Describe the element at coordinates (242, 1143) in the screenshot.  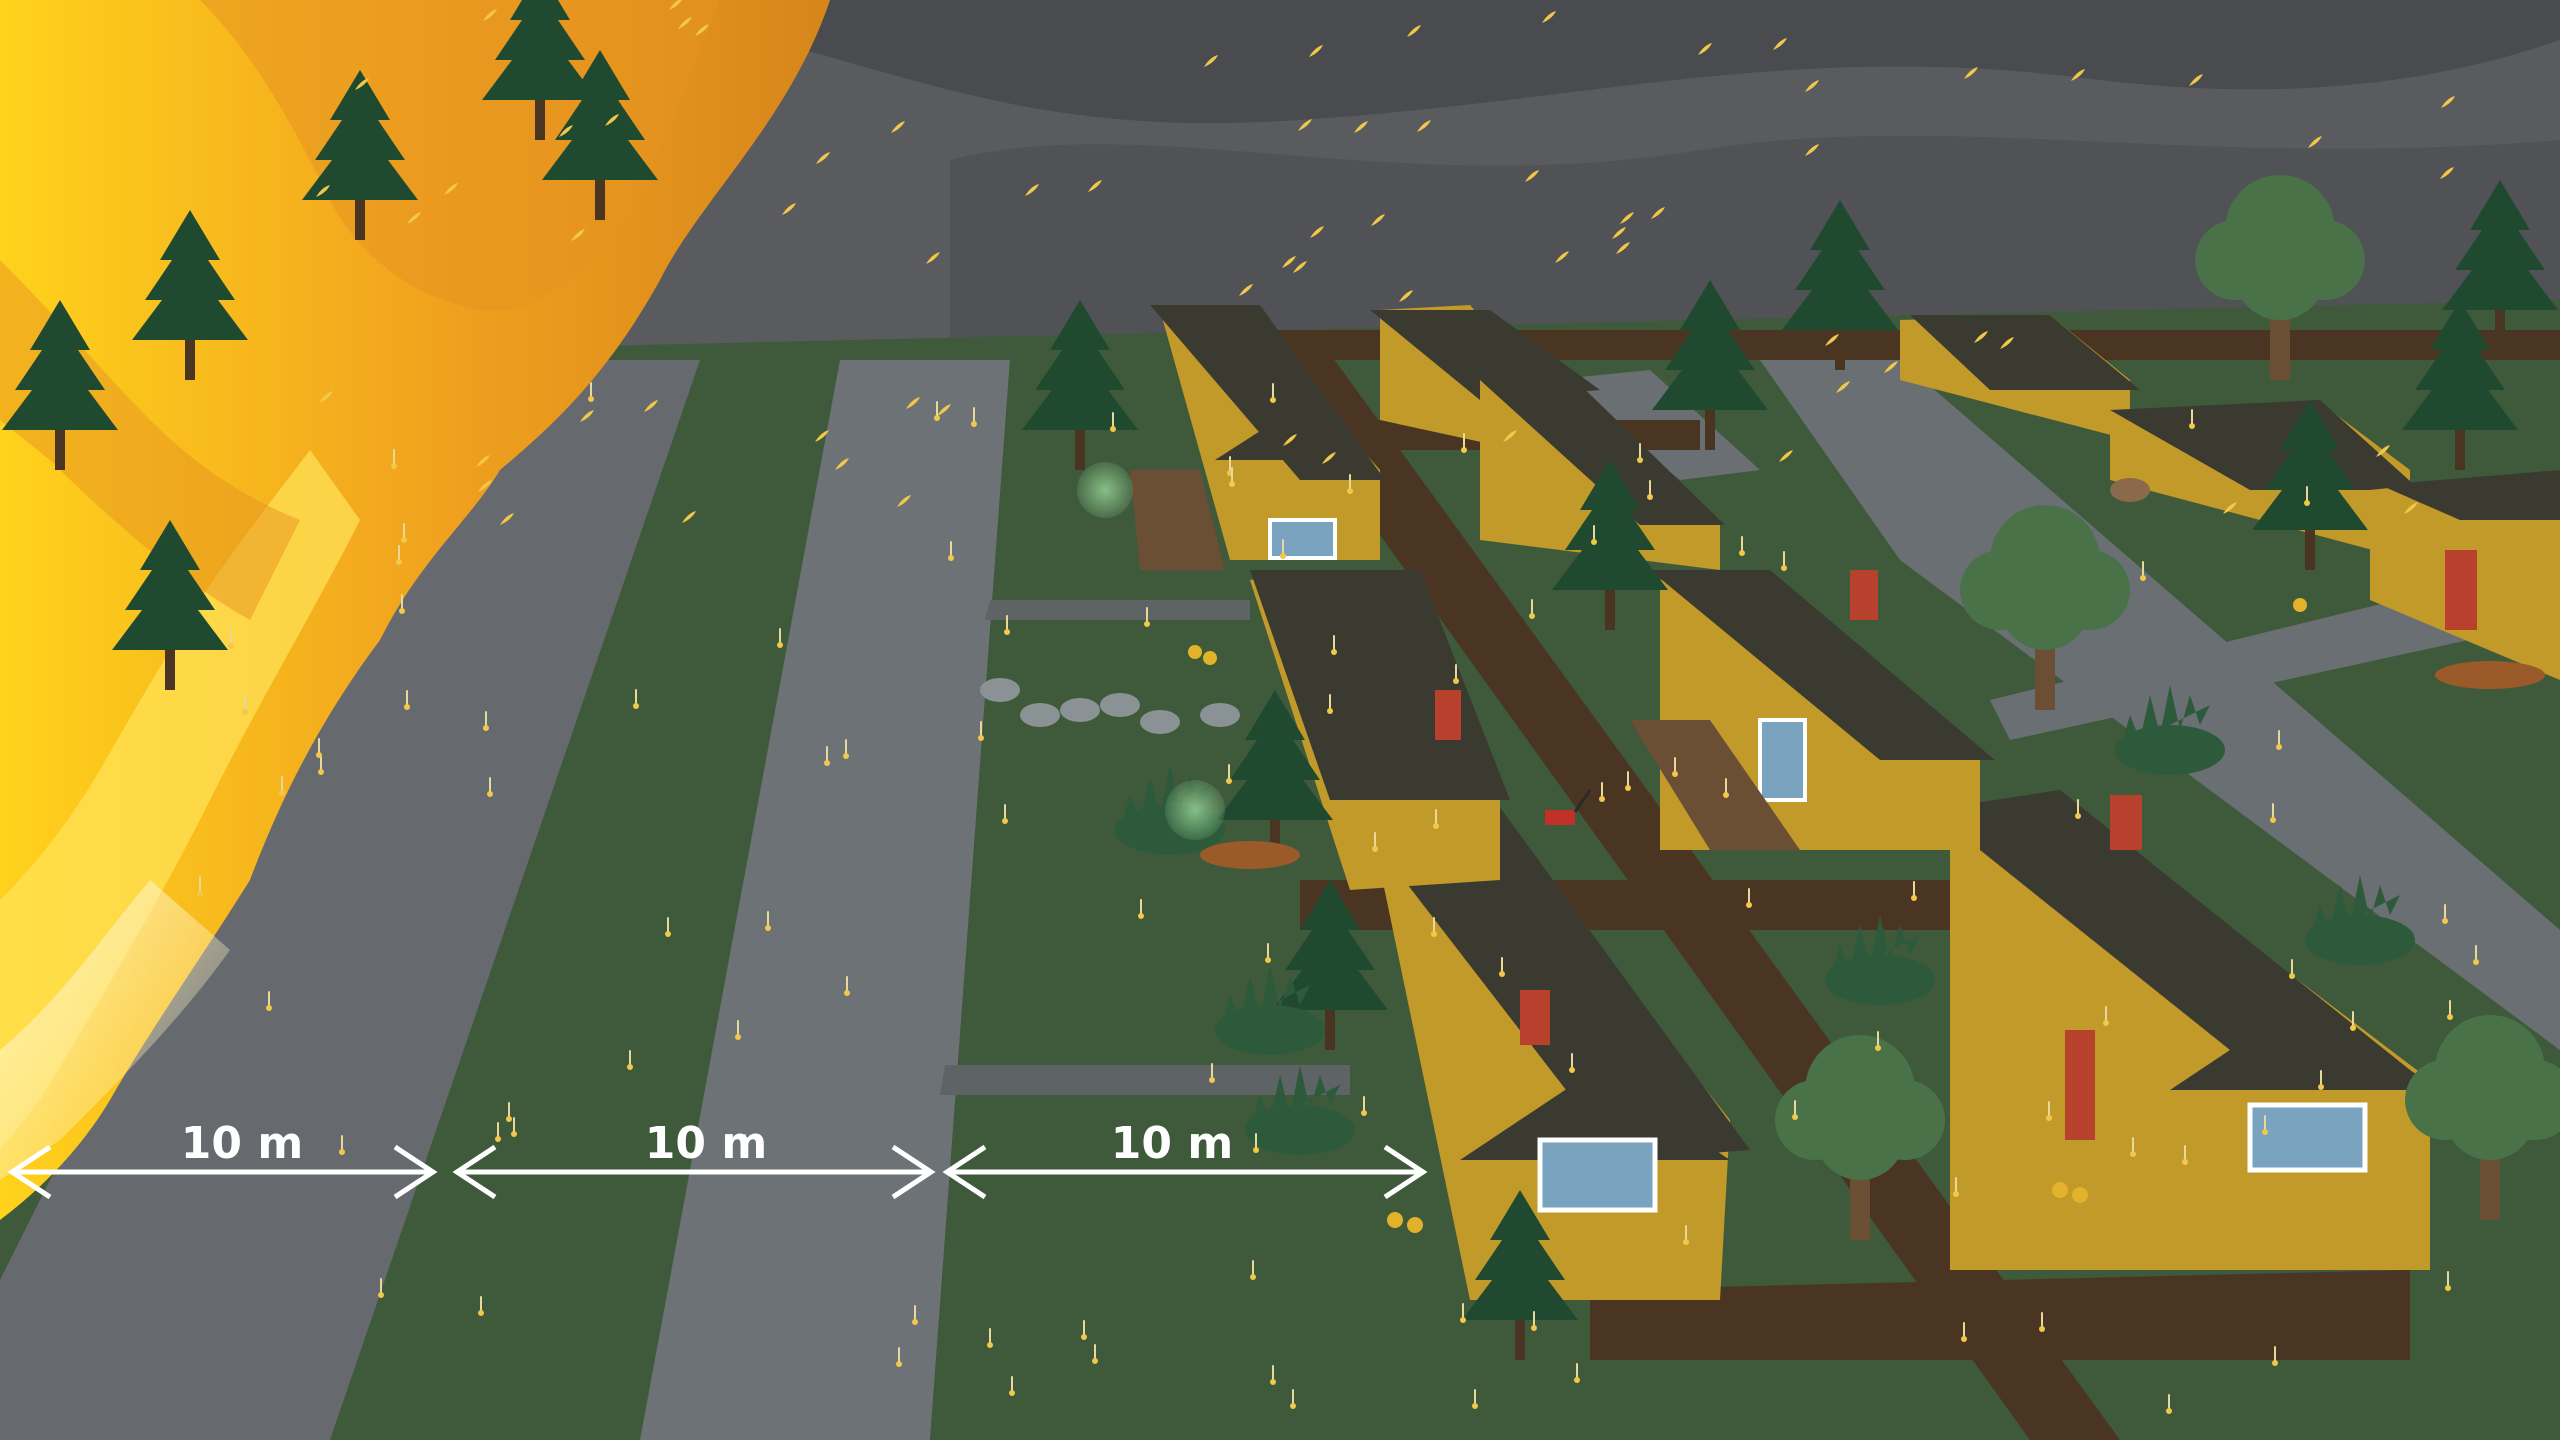
I see `distance-label-1: 10 m` at that location.